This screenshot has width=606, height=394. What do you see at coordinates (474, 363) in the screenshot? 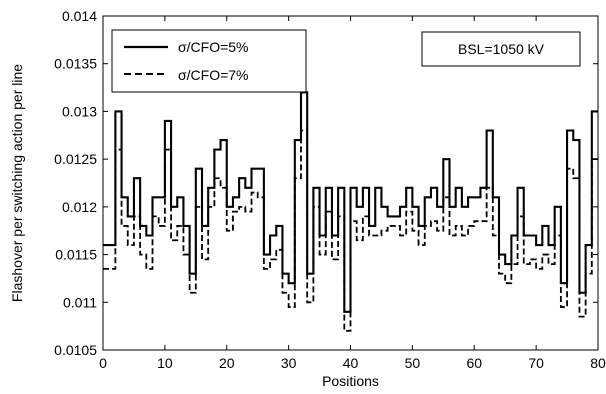
I see `x-tick-label: 60` at bounding box center [474, 363].